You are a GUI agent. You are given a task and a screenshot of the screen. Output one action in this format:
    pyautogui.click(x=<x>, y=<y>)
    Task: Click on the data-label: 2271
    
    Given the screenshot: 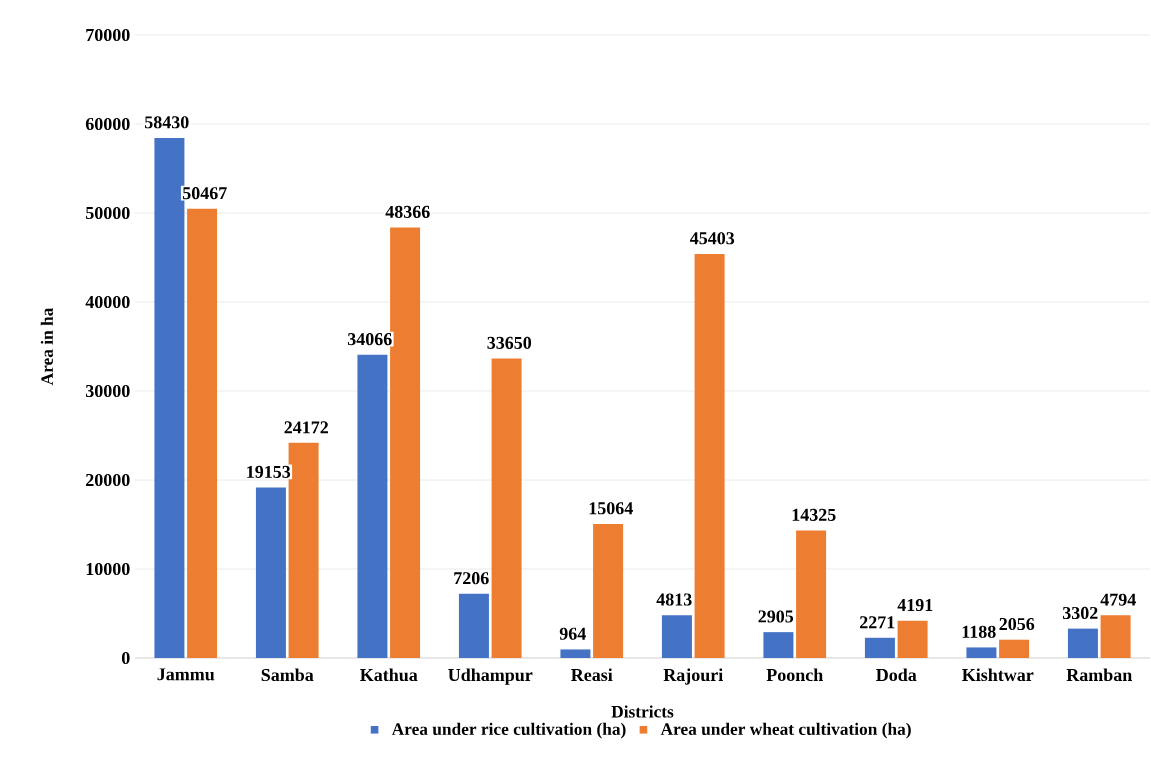 What is the action you would take?
    pyautogui.click(x=877, y=622)
    